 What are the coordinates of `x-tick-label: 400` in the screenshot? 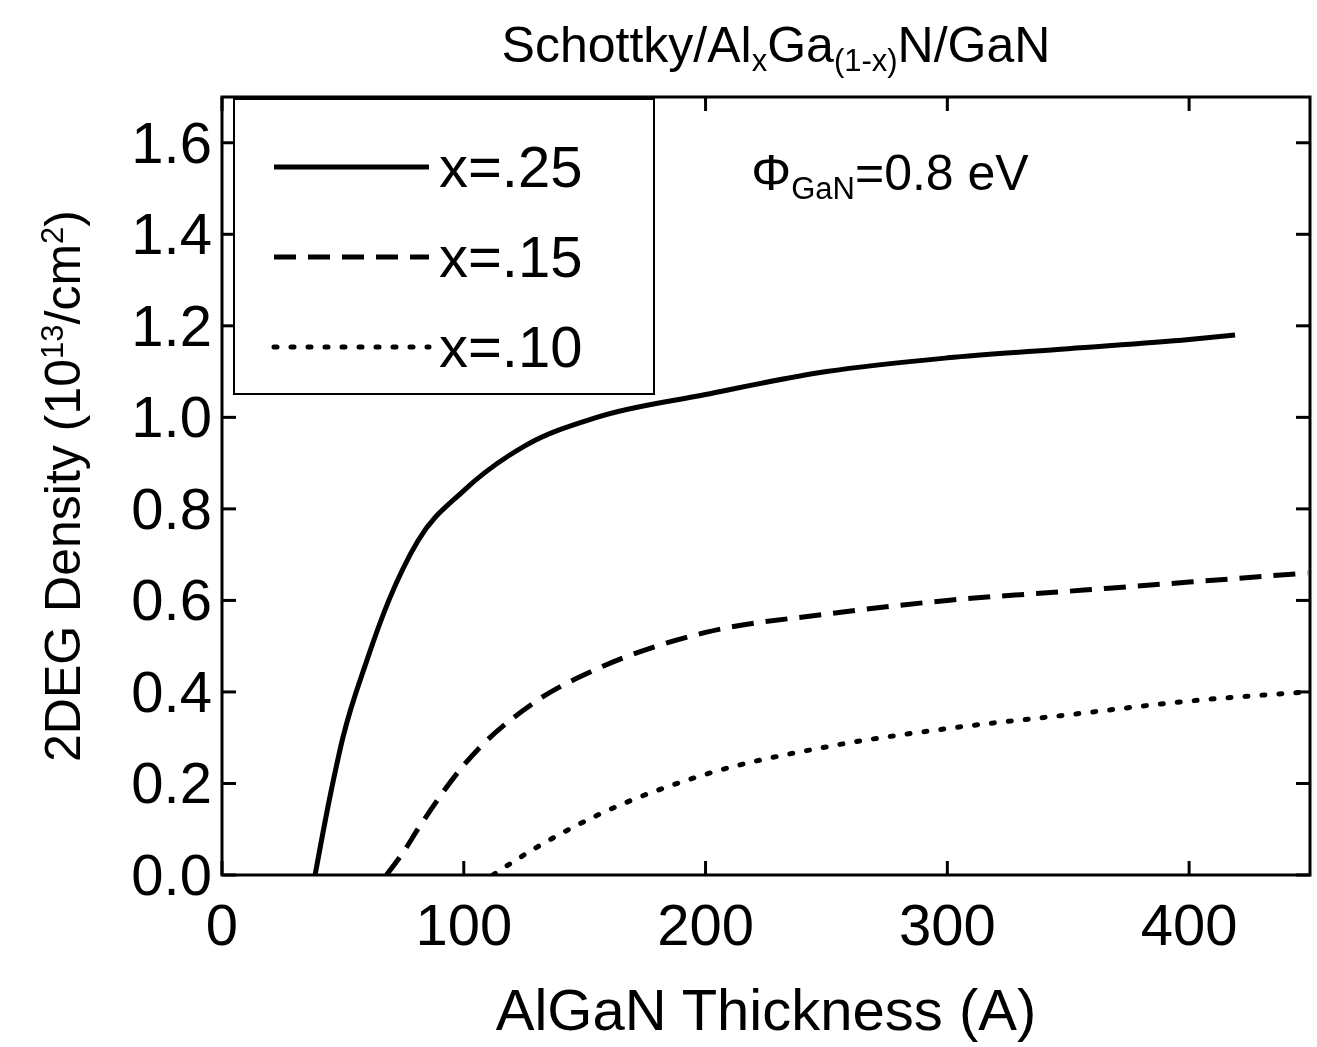 It's located at (1189, 924).